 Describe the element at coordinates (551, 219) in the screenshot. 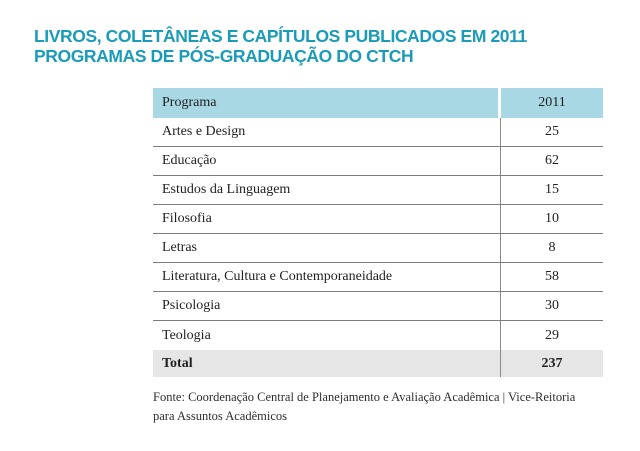

I see `cell-value: 10` at that location.